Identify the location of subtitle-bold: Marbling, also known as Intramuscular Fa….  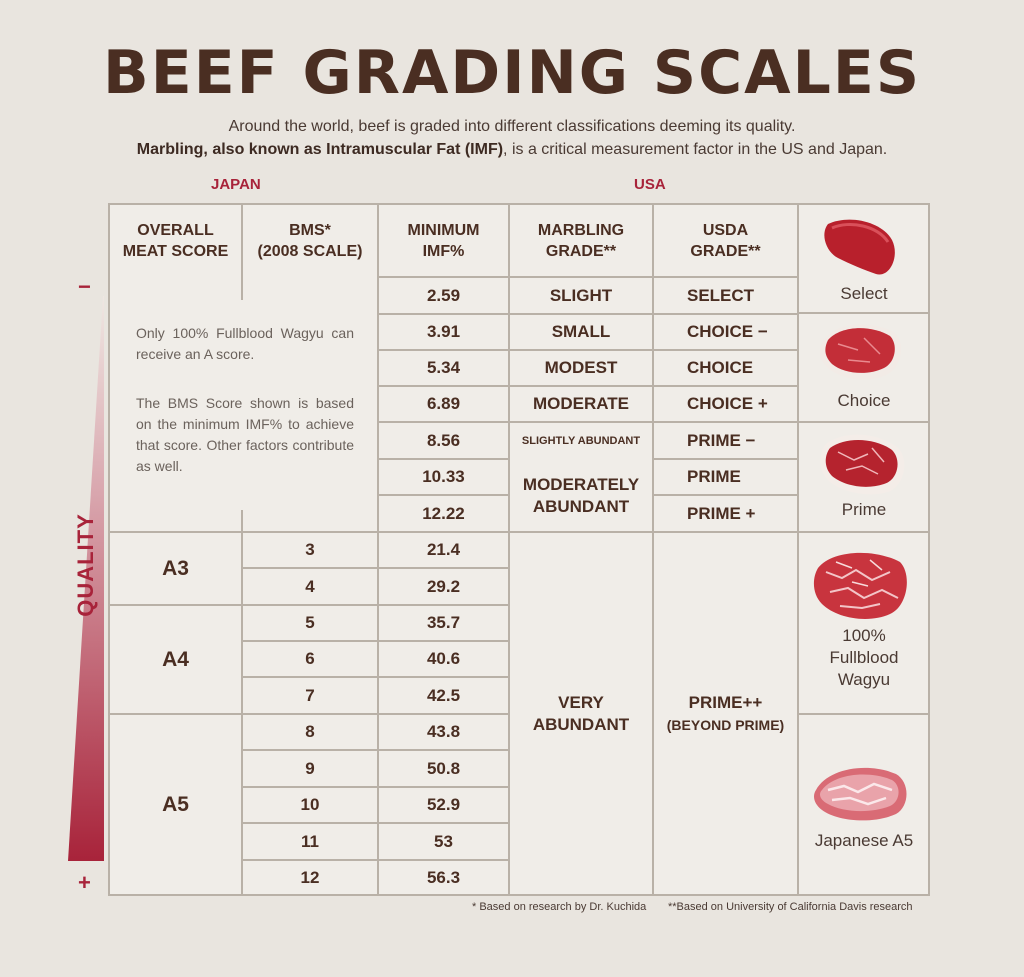
(320, 149).